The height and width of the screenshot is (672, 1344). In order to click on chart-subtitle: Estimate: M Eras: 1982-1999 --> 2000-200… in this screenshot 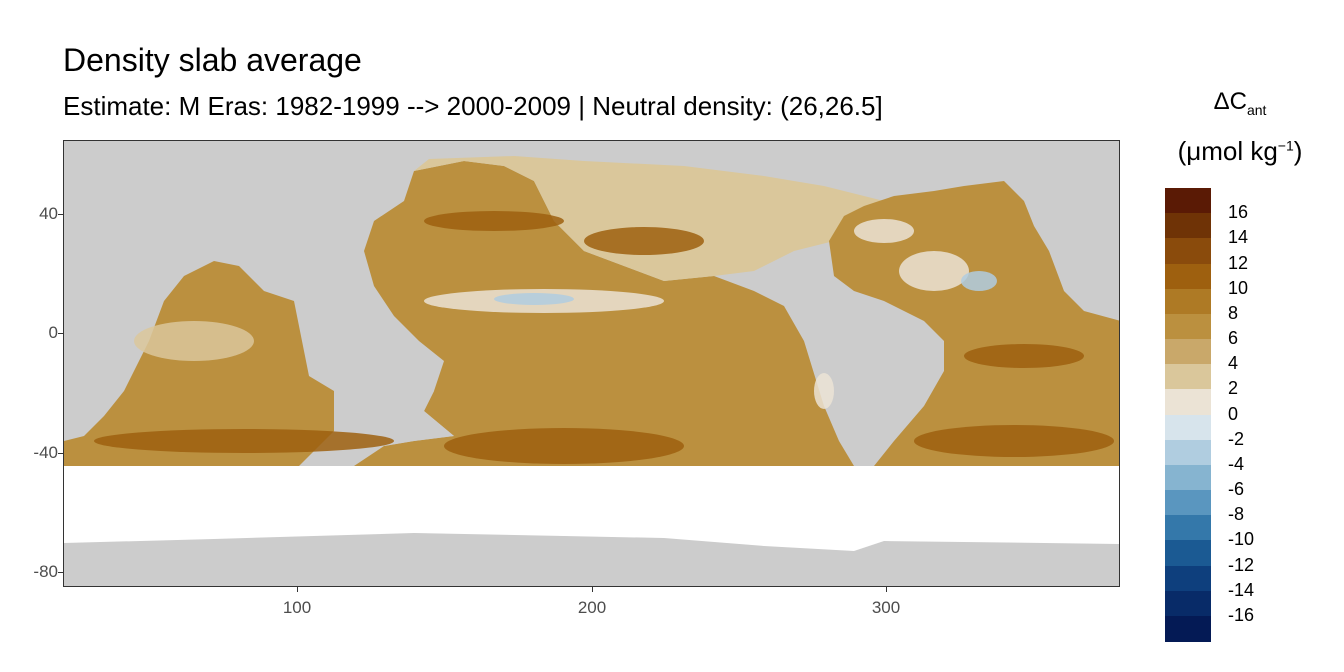, I will do `click(473, 106)`.